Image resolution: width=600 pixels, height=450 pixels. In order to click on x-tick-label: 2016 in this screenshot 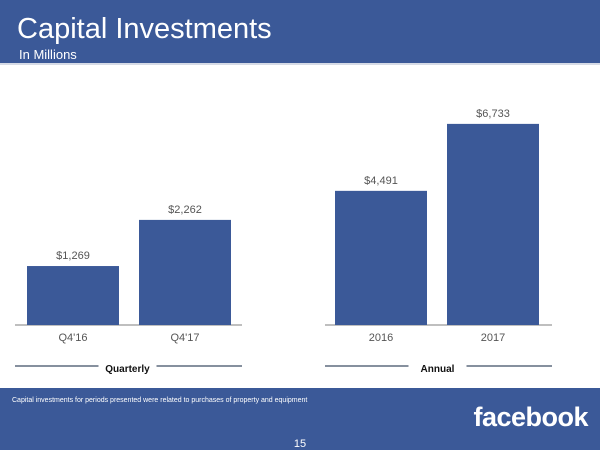, I will do `click(381, 338)`.